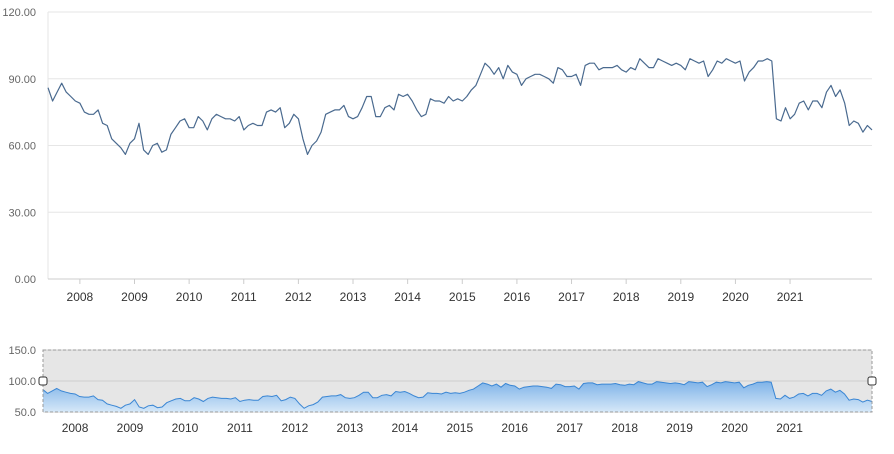 This screenshot has width=894, height=454. I want to click on nav-area, so click(457, 396).